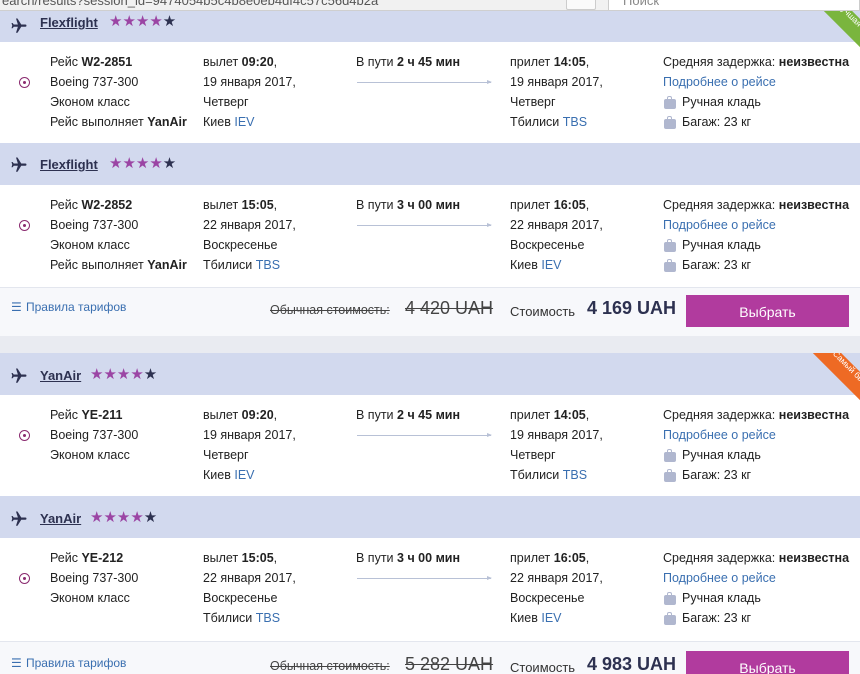 This screenshot has height=674, width=860. Describe the element at coordinates (581, 5) in the screenshot. I see `address-bar-button` at that location.